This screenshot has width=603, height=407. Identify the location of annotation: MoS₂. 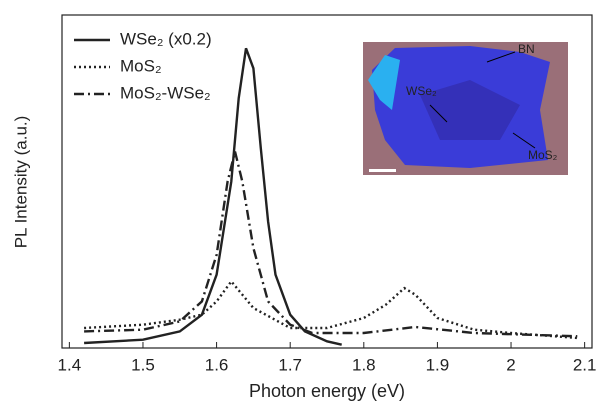
(543, 155).